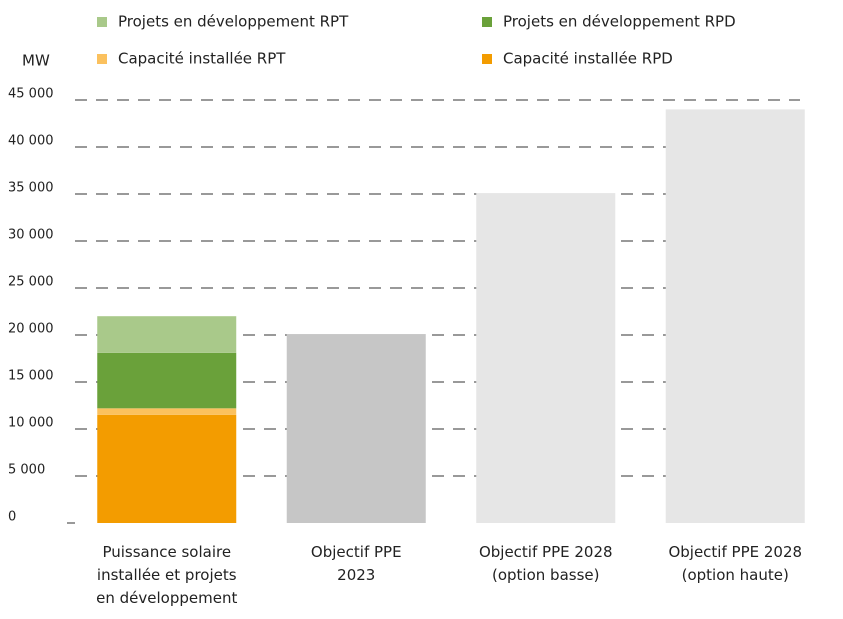  What do you see at coordinates (31, 423) in the screenshot?
I see `y-tick-label: 10 000` at bounding box center [31, 423].